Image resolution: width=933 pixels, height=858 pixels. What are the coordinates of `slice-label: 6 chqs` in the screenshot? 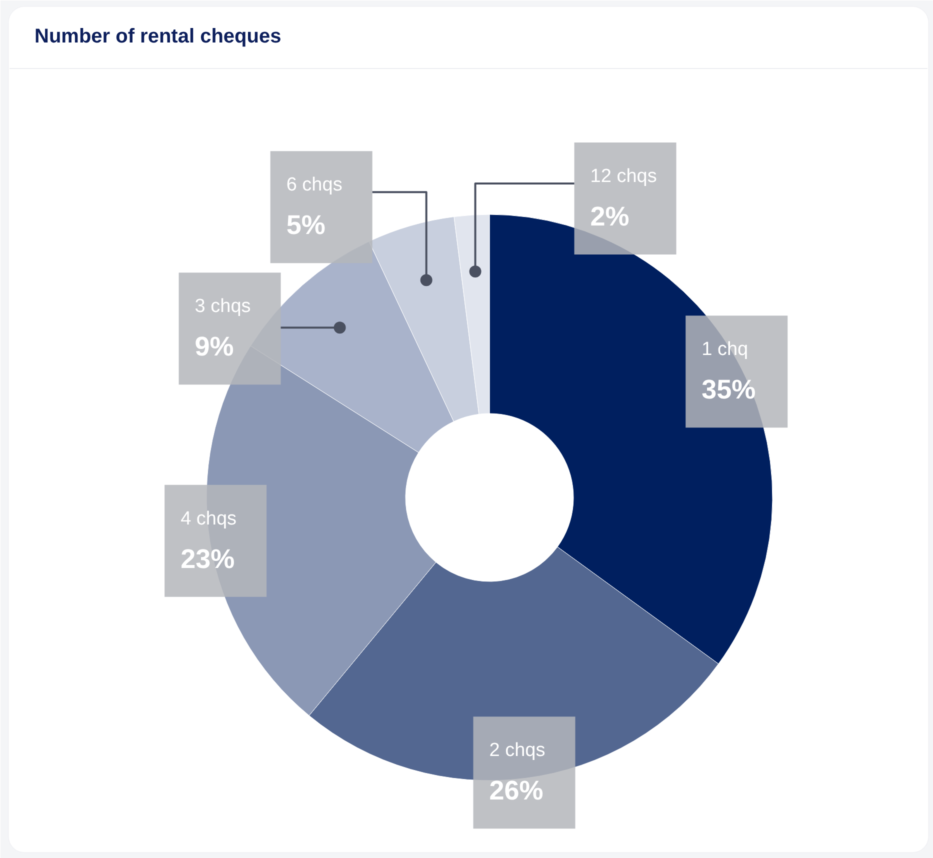 It's located at (314, 185).